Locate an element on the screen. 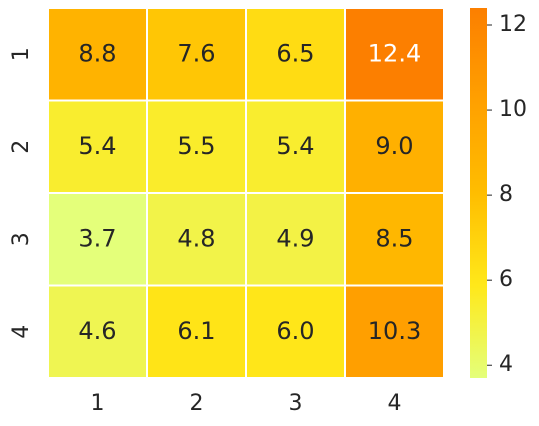 Image resolution: width=539 pixels, height=426 pixels. cell-label: 4.6 is located at coordinates (97, 331).